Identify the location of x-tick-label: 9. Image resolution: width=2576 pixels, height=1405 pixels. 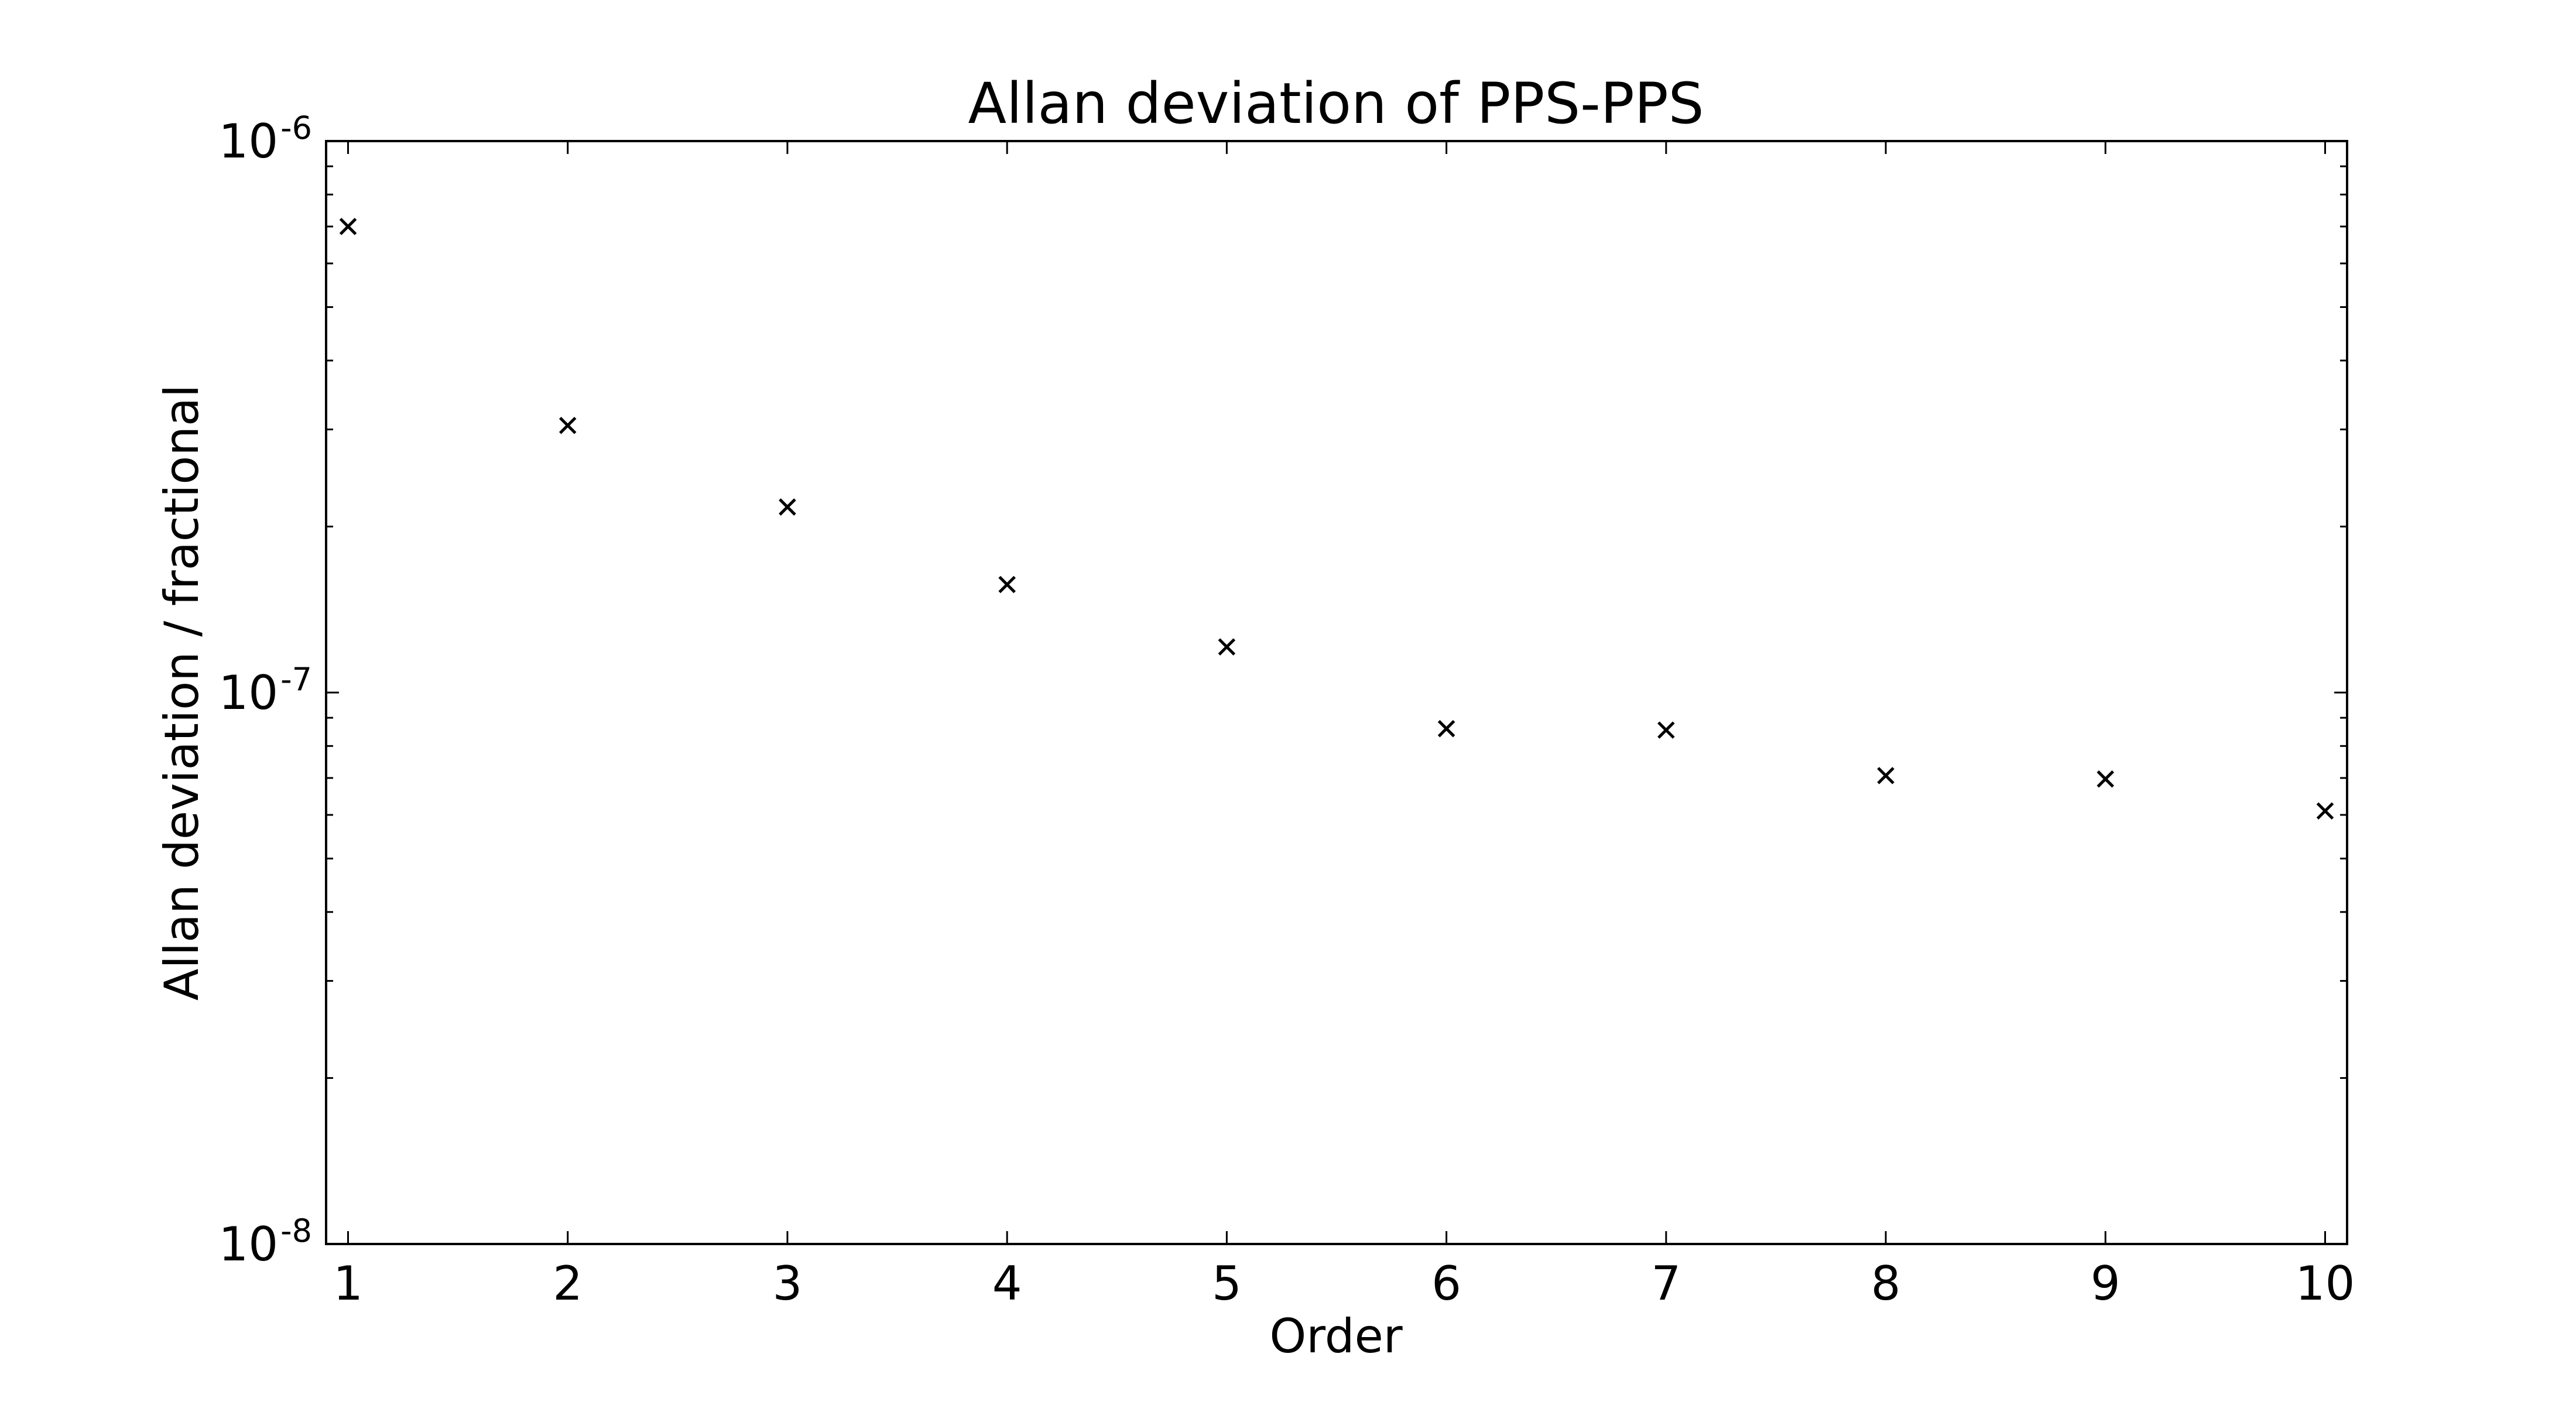
(2106, 1283).